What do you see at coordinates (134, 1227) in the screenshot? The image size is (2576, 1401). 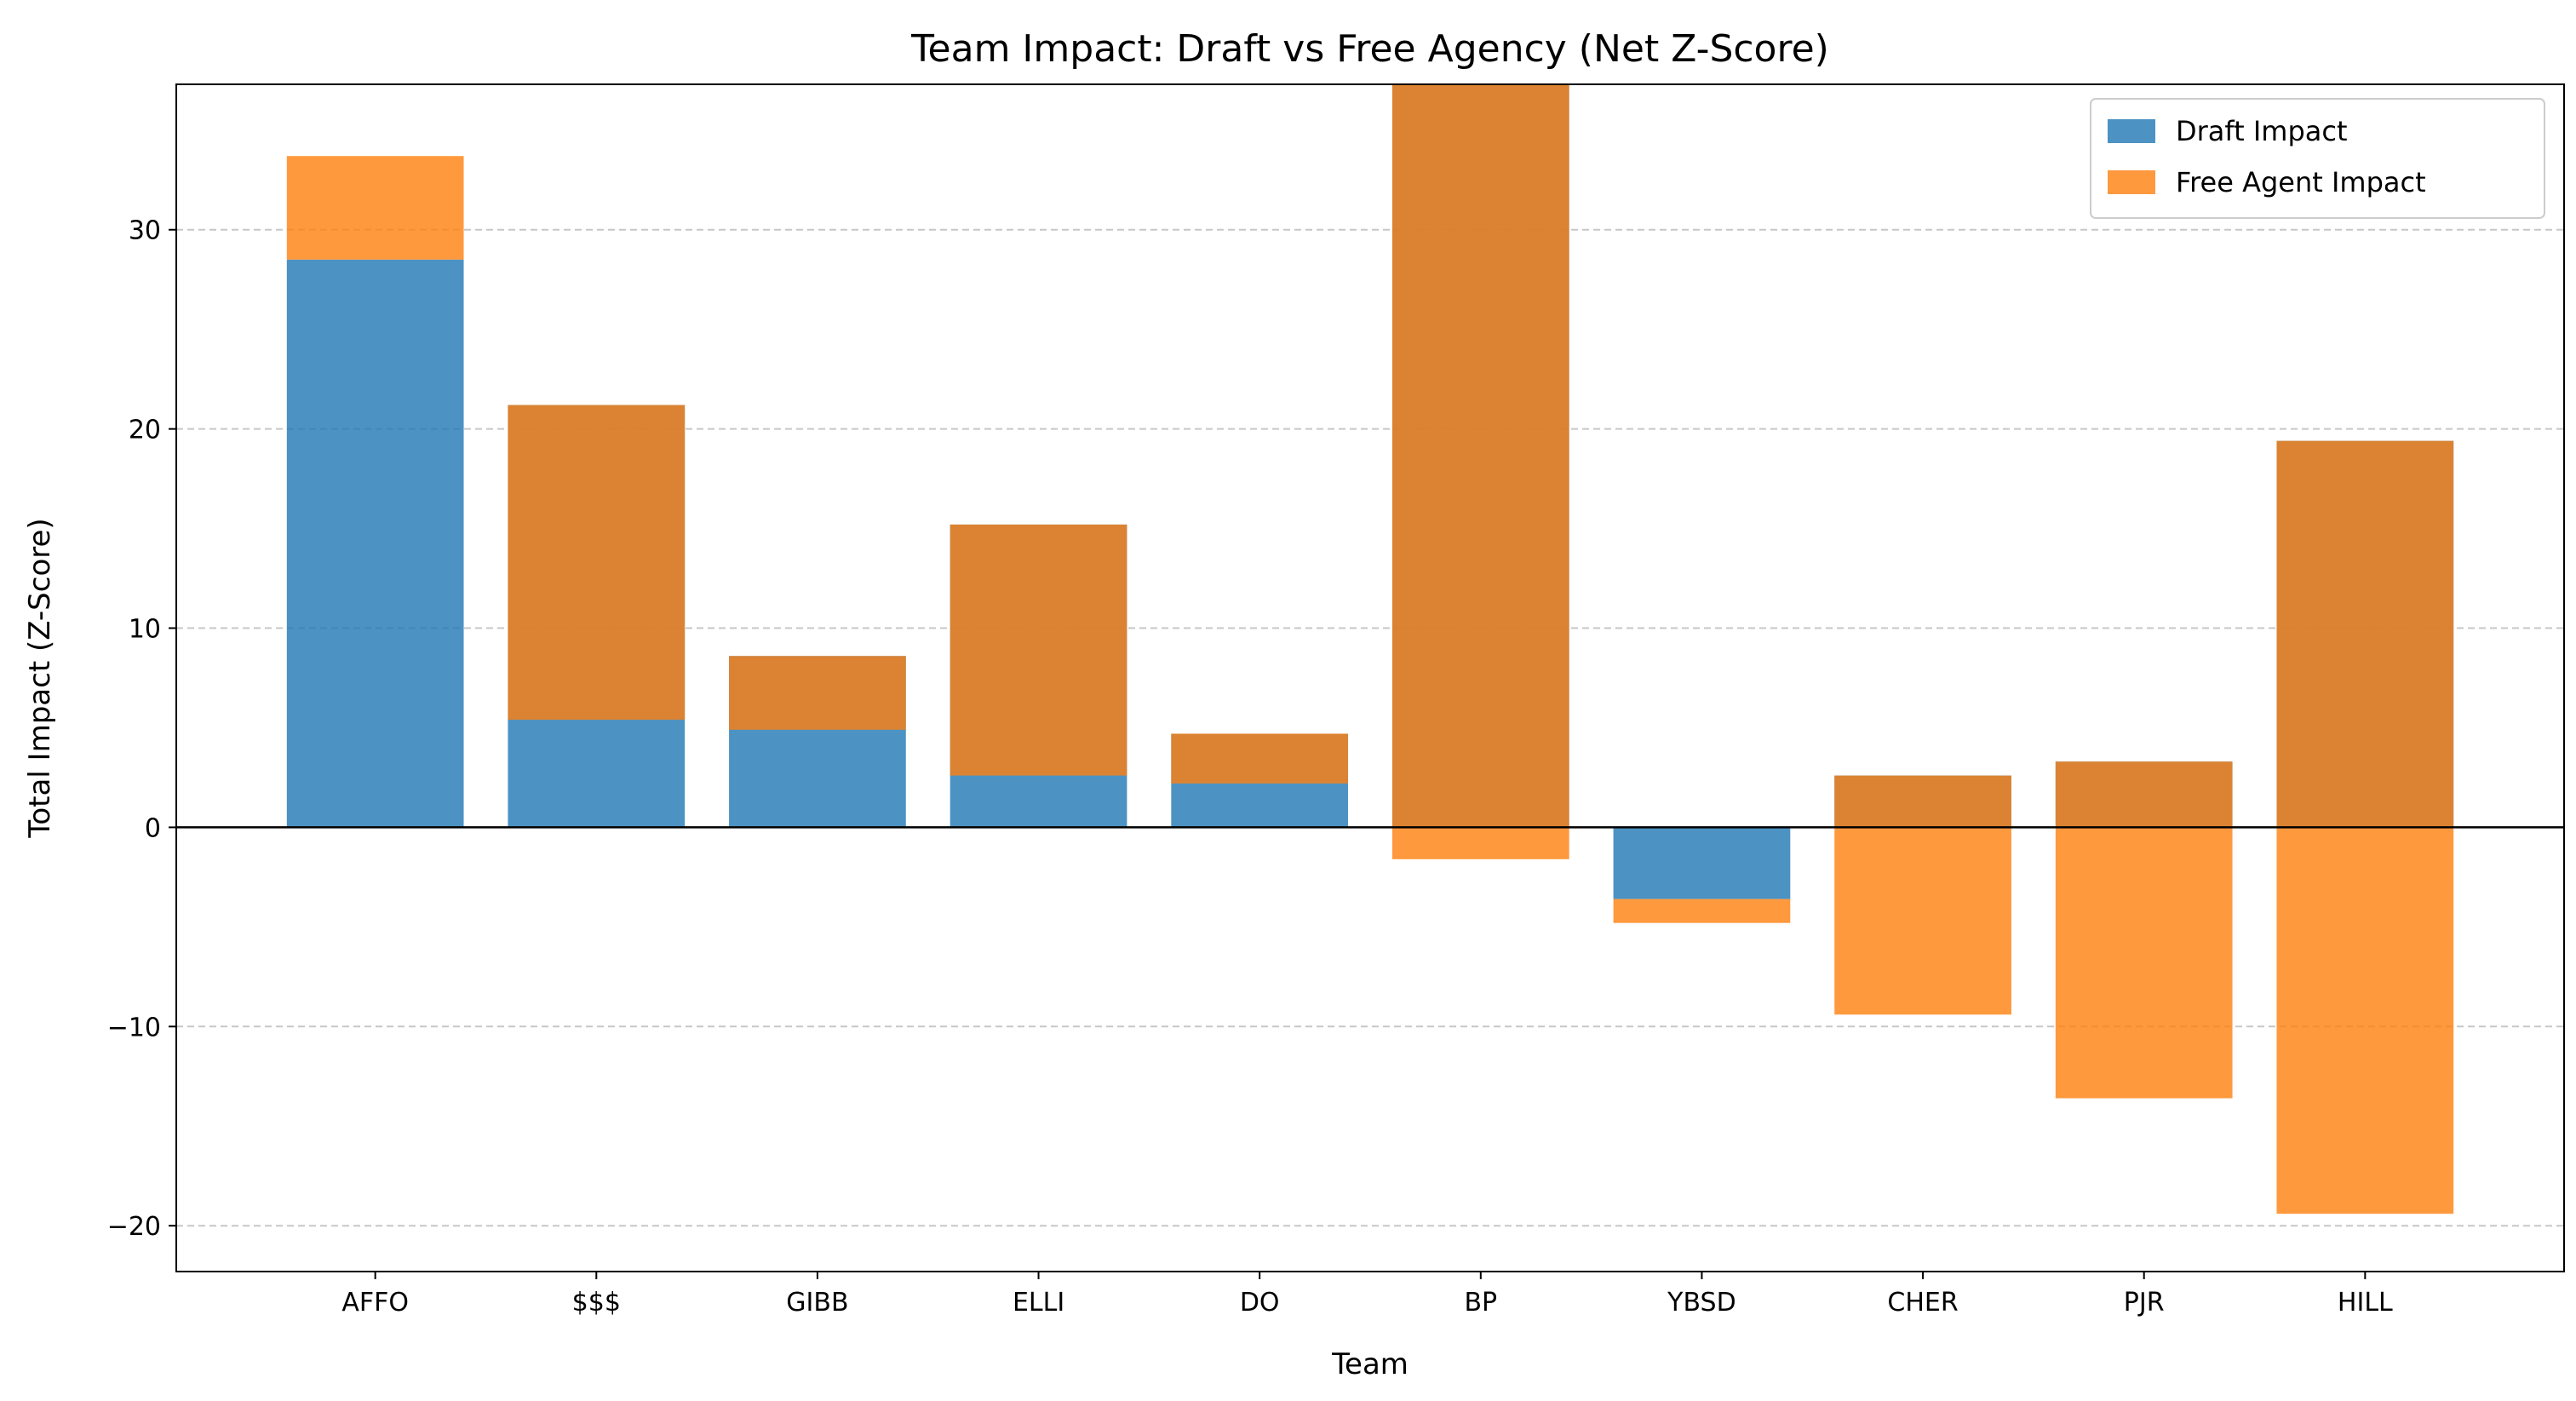 I see `y-tick-label: −20` at bounding box center [134, 1227].